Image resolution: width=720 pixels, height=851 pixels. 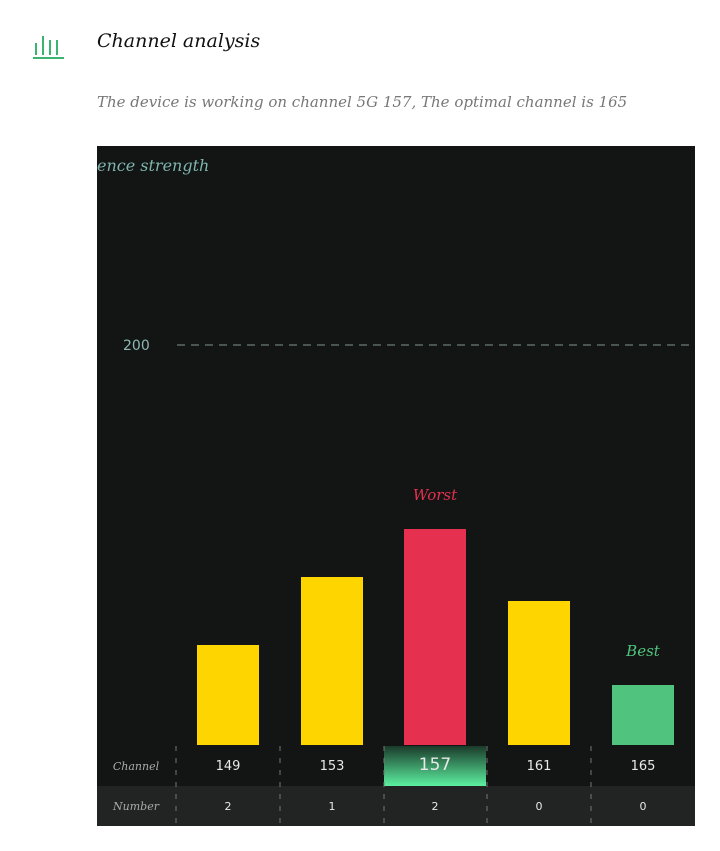 What do you see at coordinates (643, 806) in the screenshot?
I see `number-cell-165: 0` at bounding box center [643, 806].